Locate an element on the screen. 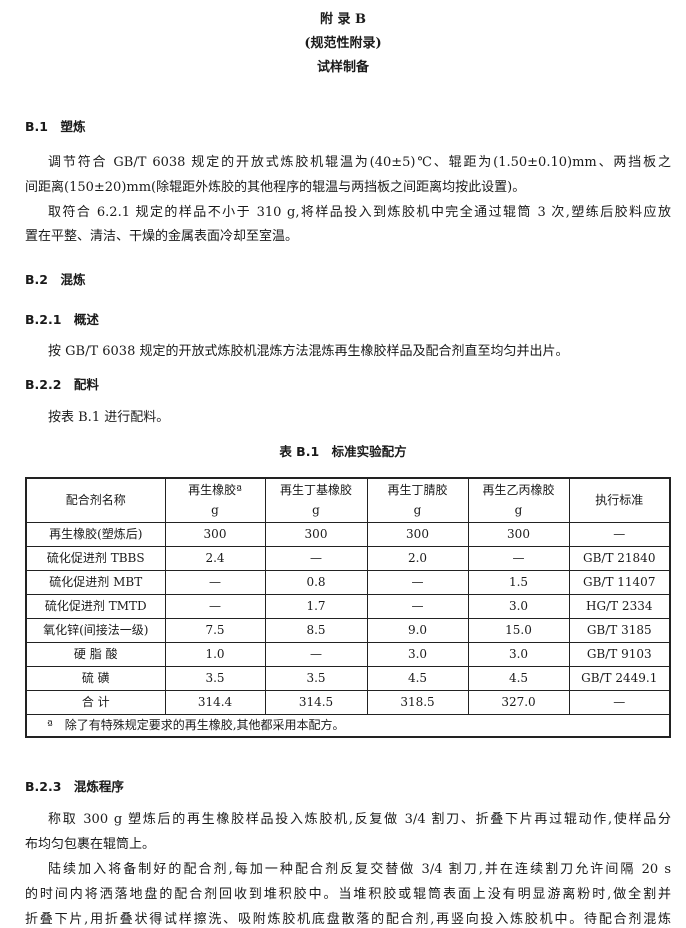  table-row: 硫 磺 3.5 3.5 4.5 4.5 GB/T 2449.1 is located at coordinates (348, 678).